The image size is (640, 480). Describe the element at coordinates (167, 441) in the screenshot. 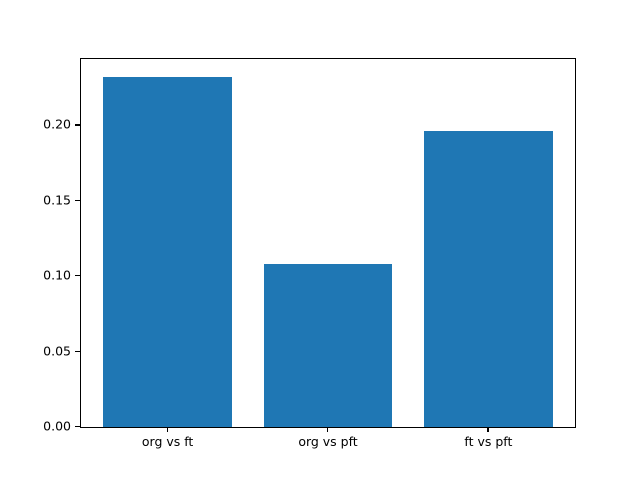

I see `x-tick-label: org vs ft` at that location.